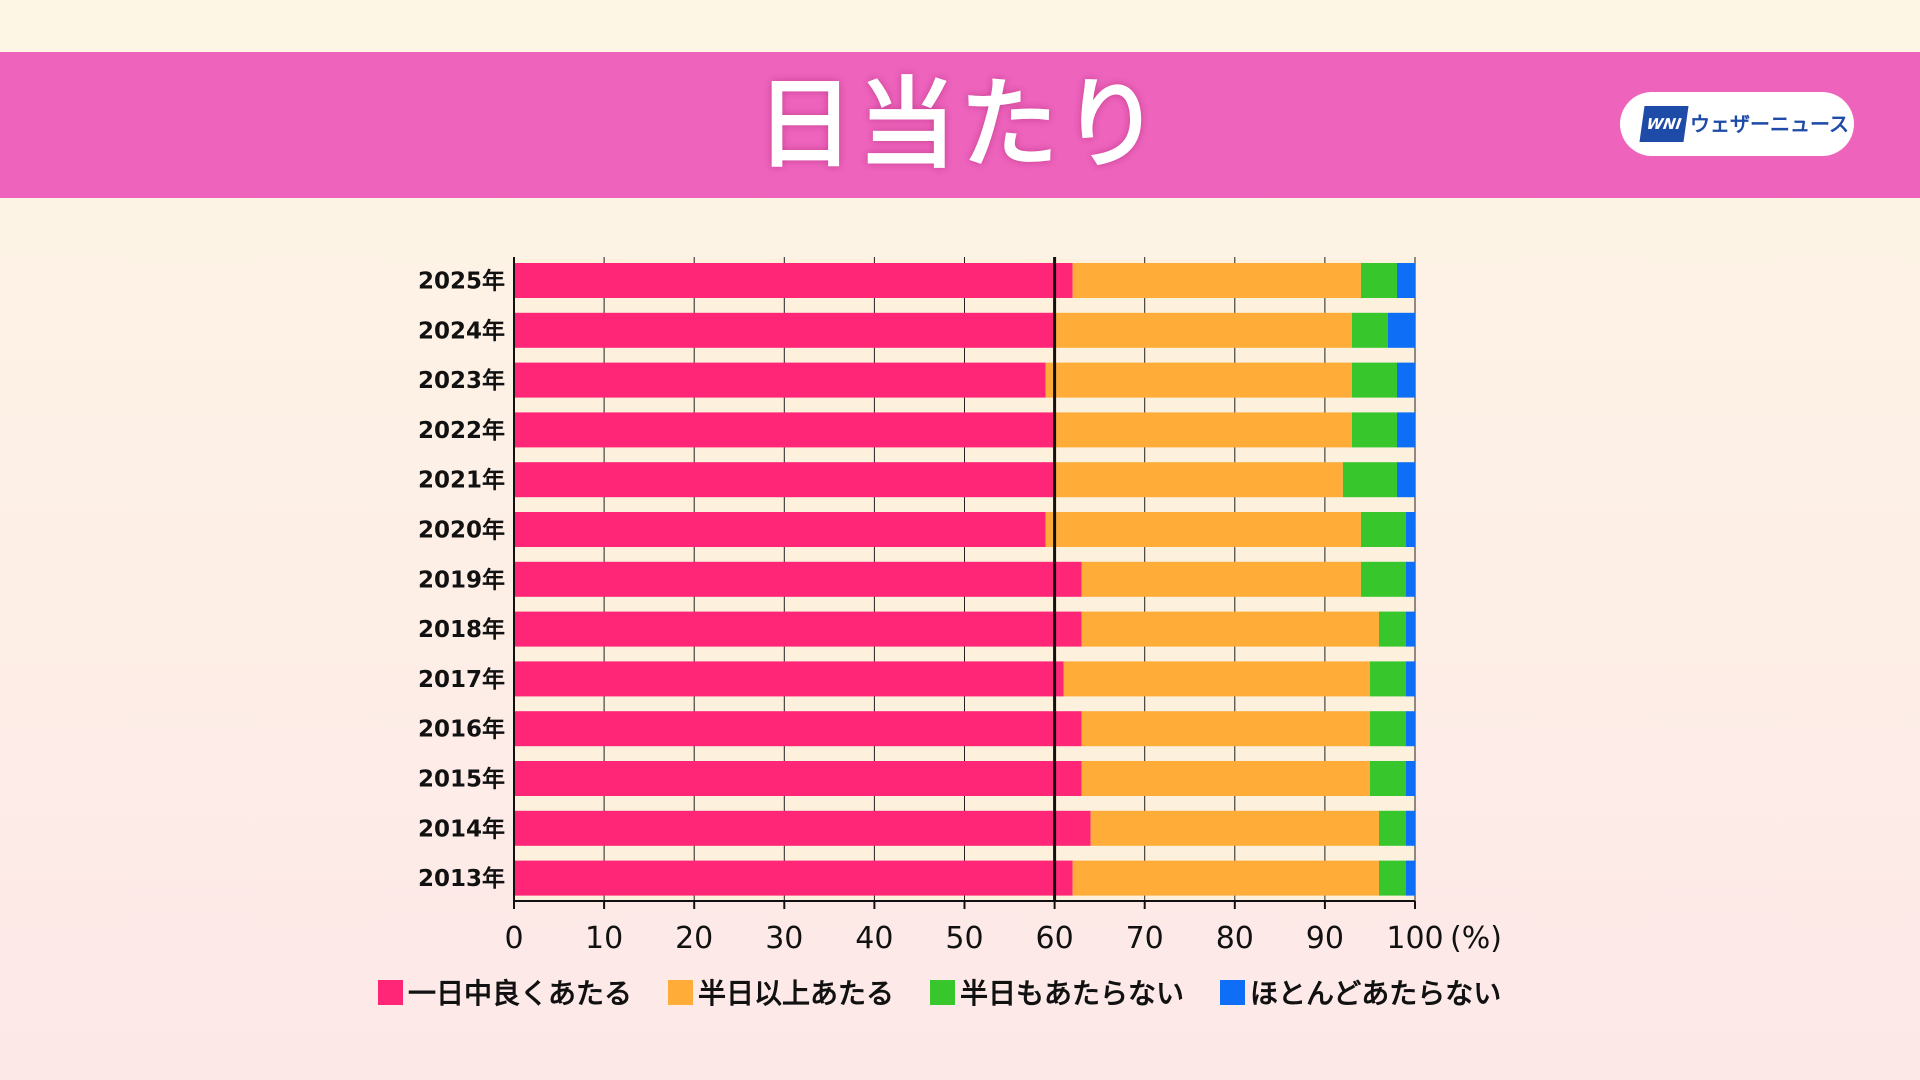 The width and height of the screenshot is (1920, 1080). Describe the element at coordinates (461, 530) in the screenshot. I see `category-label: 2020年` at that location.